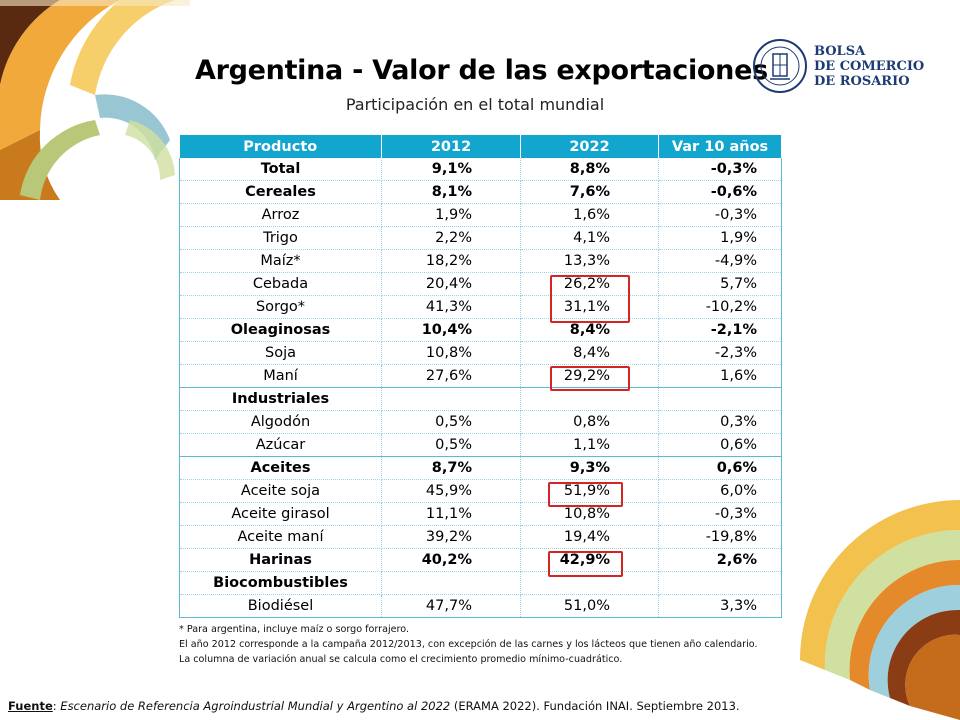 Image resolution: width=960 pixels, height=720 pixels. I want to click on table-row: Aceite maní 39,2% 19,4% -19,8%, so click(480, 537).